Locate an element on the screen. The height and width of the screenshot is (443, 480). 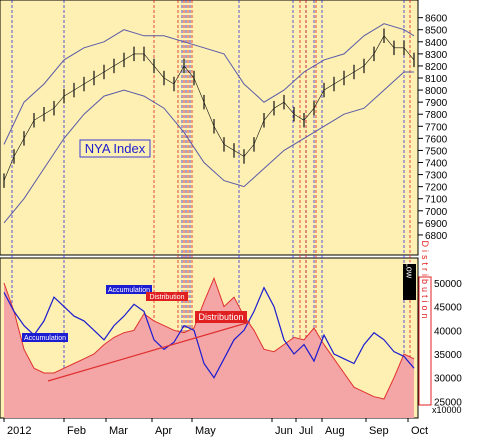
price-tick-label-8: 7600 is located at coordinates (436, 139).